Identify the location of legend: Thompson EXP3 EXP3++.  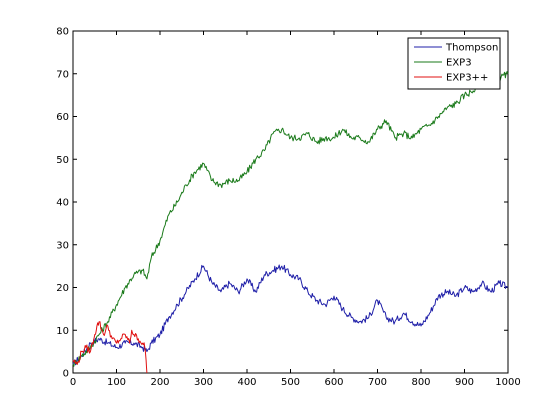
(454, 63).